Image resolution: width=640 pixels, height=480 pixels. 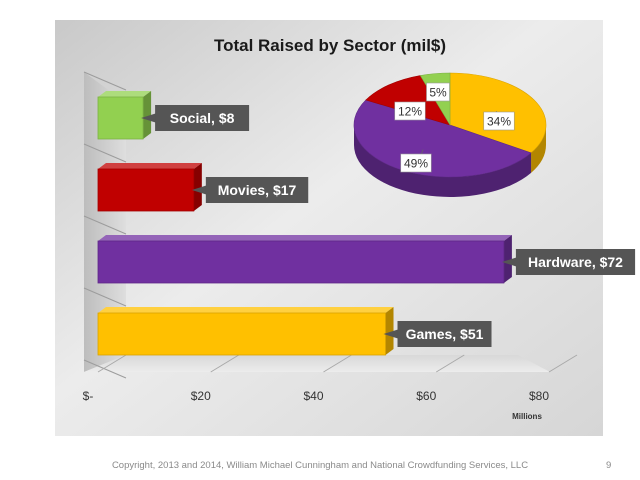 I want to click on bar-data-label: Games, $51, so click(x=437, y=334).